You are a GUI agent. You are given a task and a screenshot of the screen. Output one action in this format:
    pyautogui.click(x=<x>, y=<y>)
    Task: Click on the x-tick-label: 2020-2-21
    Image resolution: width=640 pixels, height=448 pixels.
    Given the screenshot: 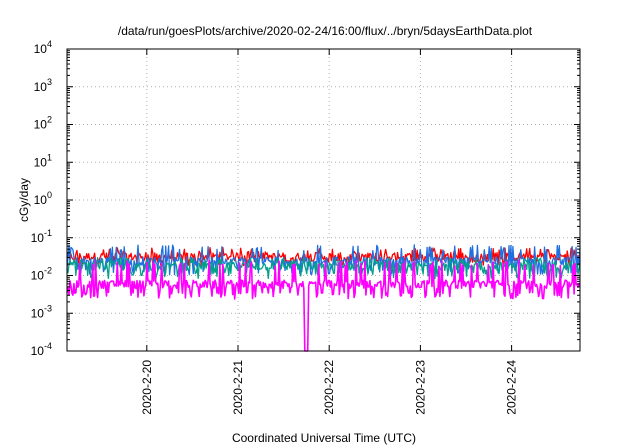 What is the action you would take?
    pyautogui.click(x=238, y=387)
    